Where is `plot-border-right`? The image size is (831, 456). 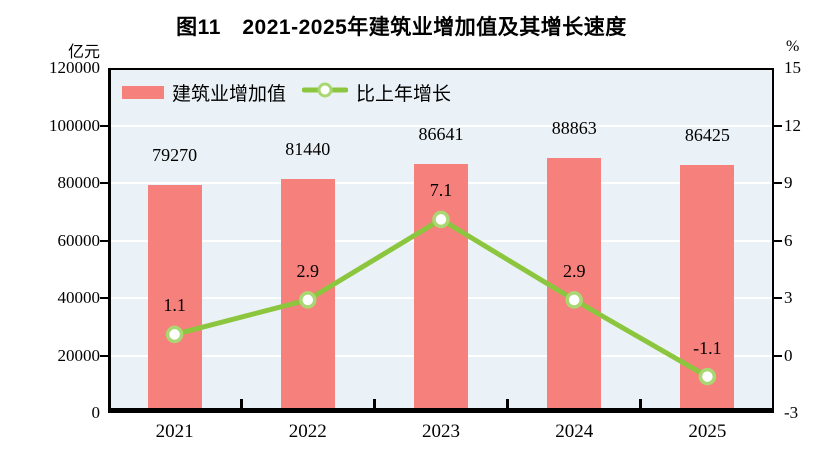 plot-border-right is located at coordinates (773, 240).